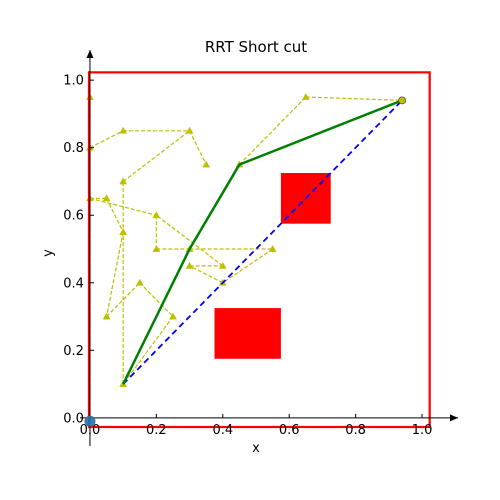  What do you see at coordinates (422, 430) in the screenshot?
I see `x-tick-label: 1.0` at bounding box center [422, 430].